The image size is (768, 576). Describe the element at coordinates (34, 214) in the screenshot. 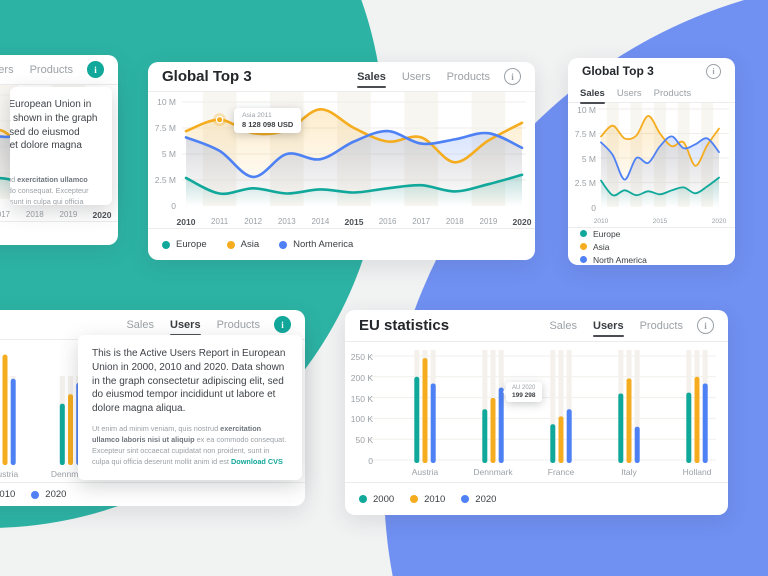

I see `x-axis-tick: 2018` at that location.